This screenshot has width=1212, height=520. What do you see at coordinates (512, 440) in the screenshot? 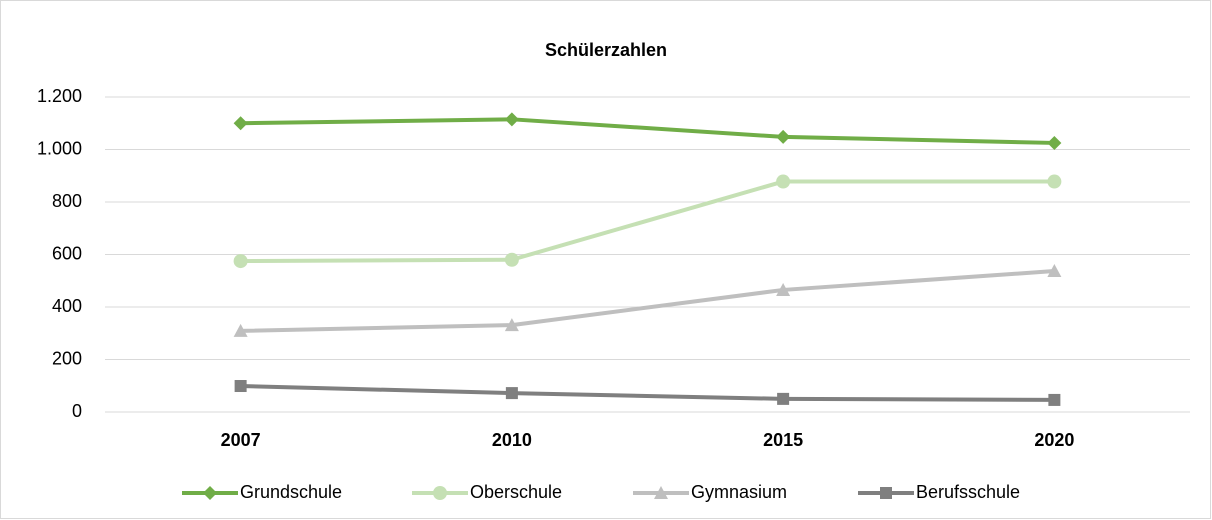
I see `x-tick-label: 2010` at bounding box center [512, 440].